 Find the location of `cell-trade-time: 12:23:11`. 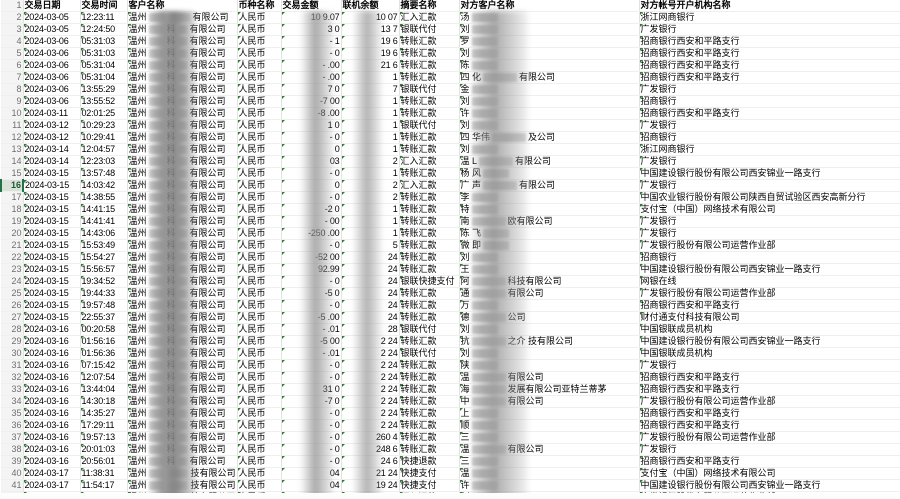

cell-trade-time: 12:23:11 is located at coordinates (104, 17).